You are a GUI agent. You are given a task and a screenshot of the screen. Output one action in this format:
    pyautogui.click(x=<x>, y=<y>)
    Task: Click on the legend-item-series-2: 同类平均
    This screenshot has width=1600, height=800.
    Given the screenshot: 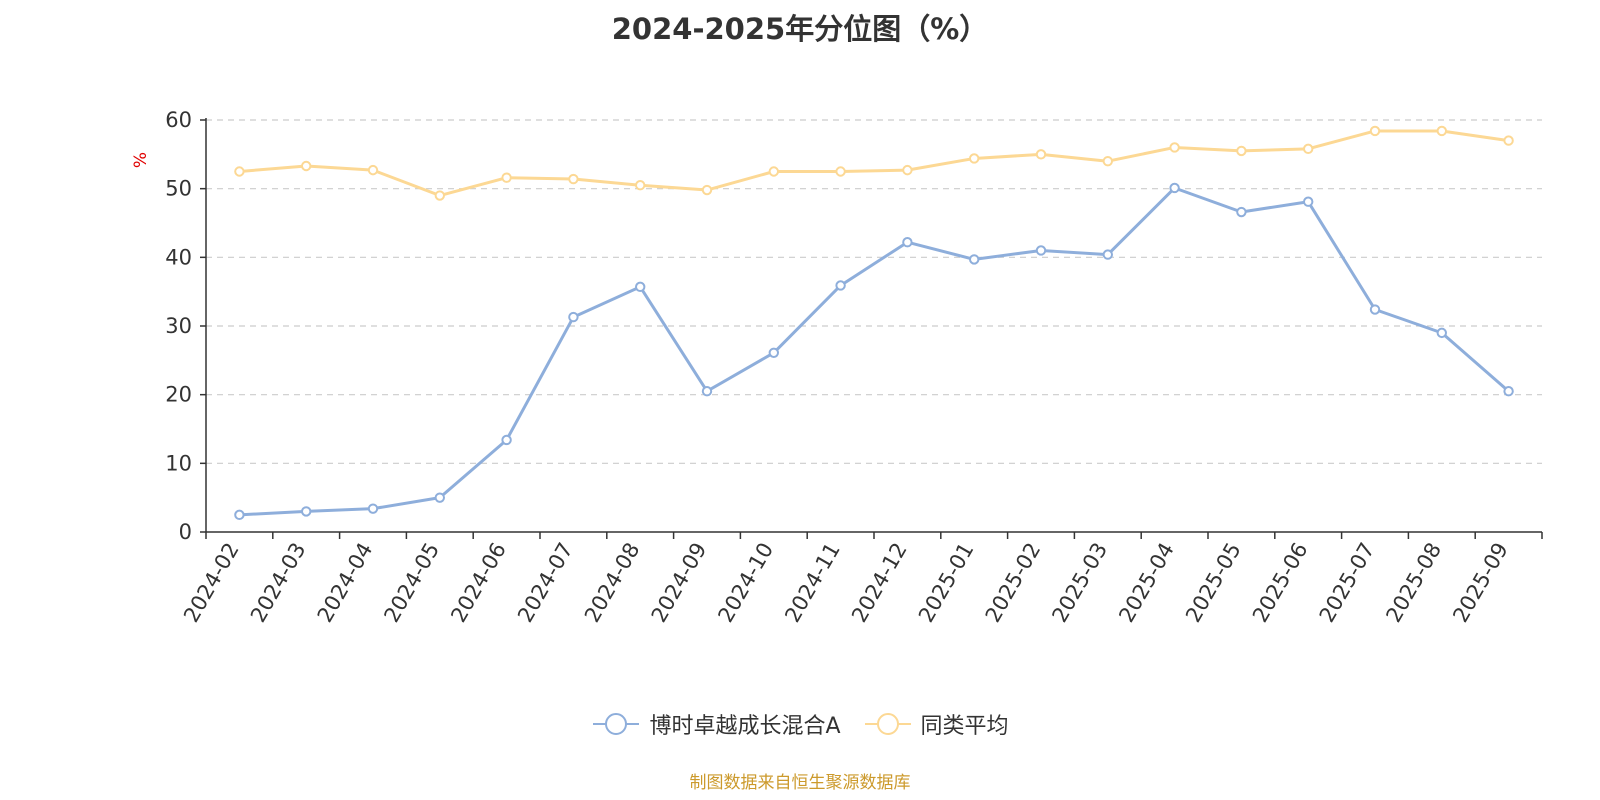 What is the action you would take?
    pyautogui.click(x=936, y=724)
    